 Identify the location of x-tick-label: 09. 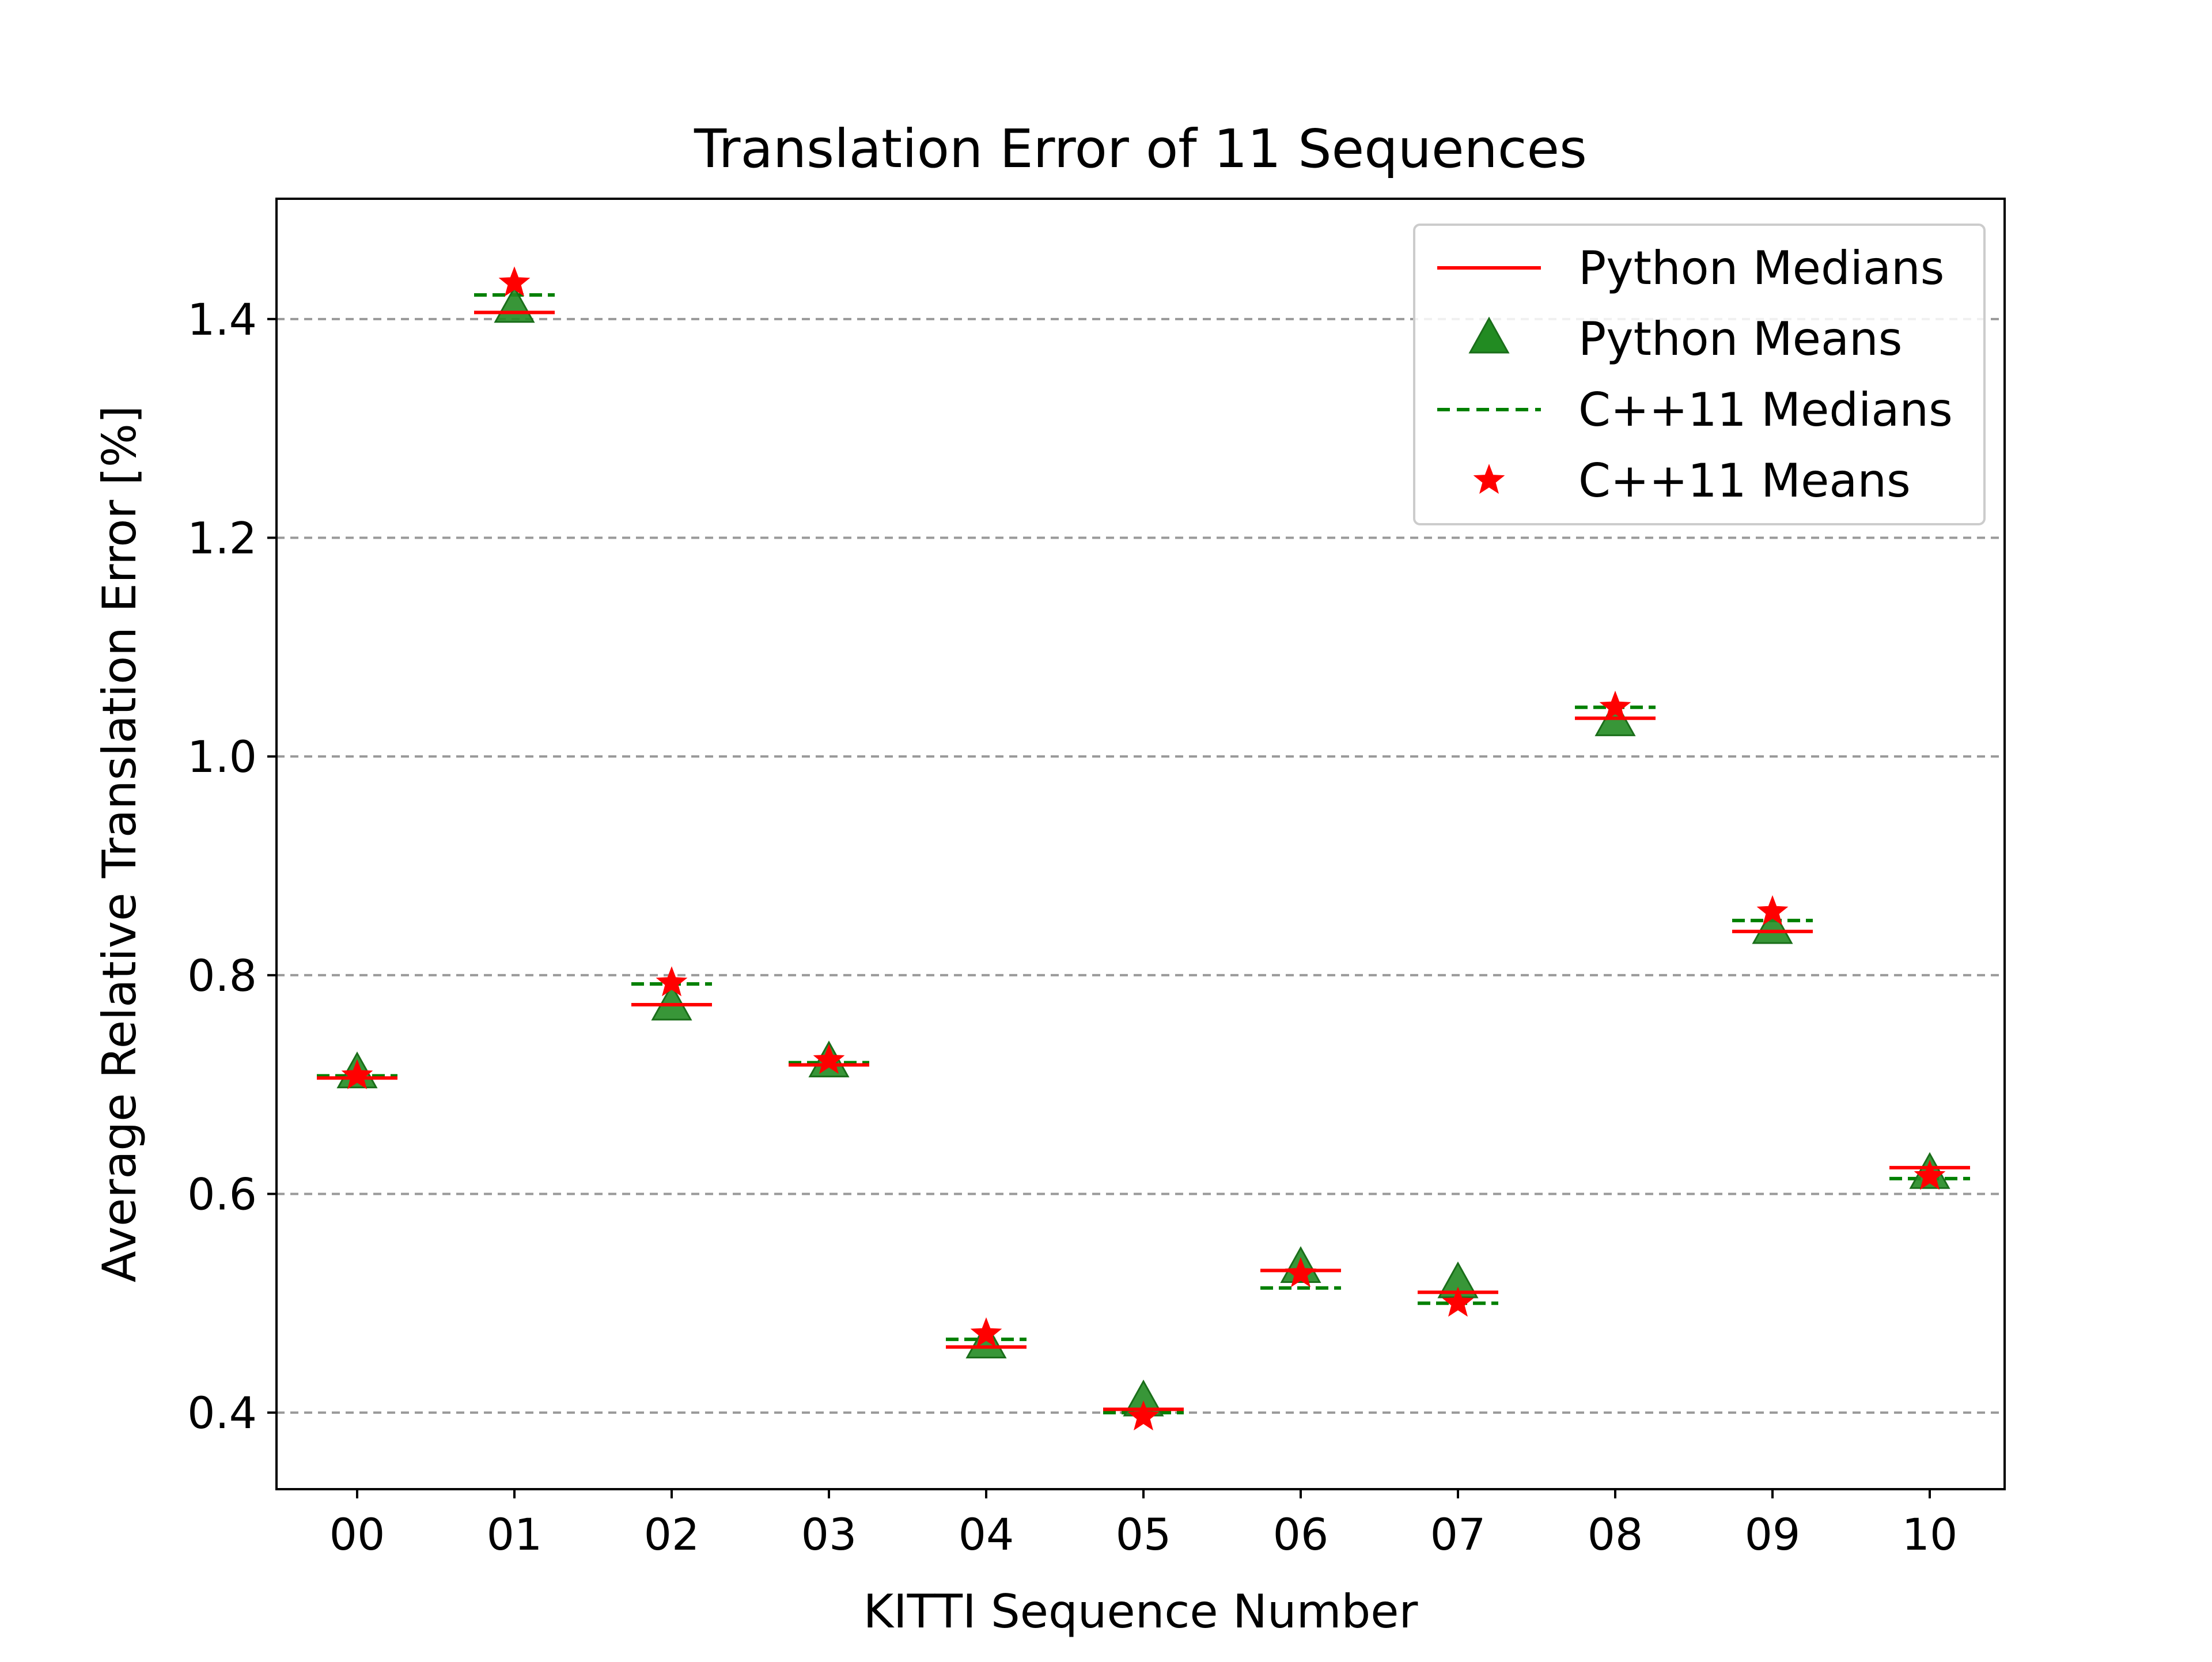
(1773, 1534).